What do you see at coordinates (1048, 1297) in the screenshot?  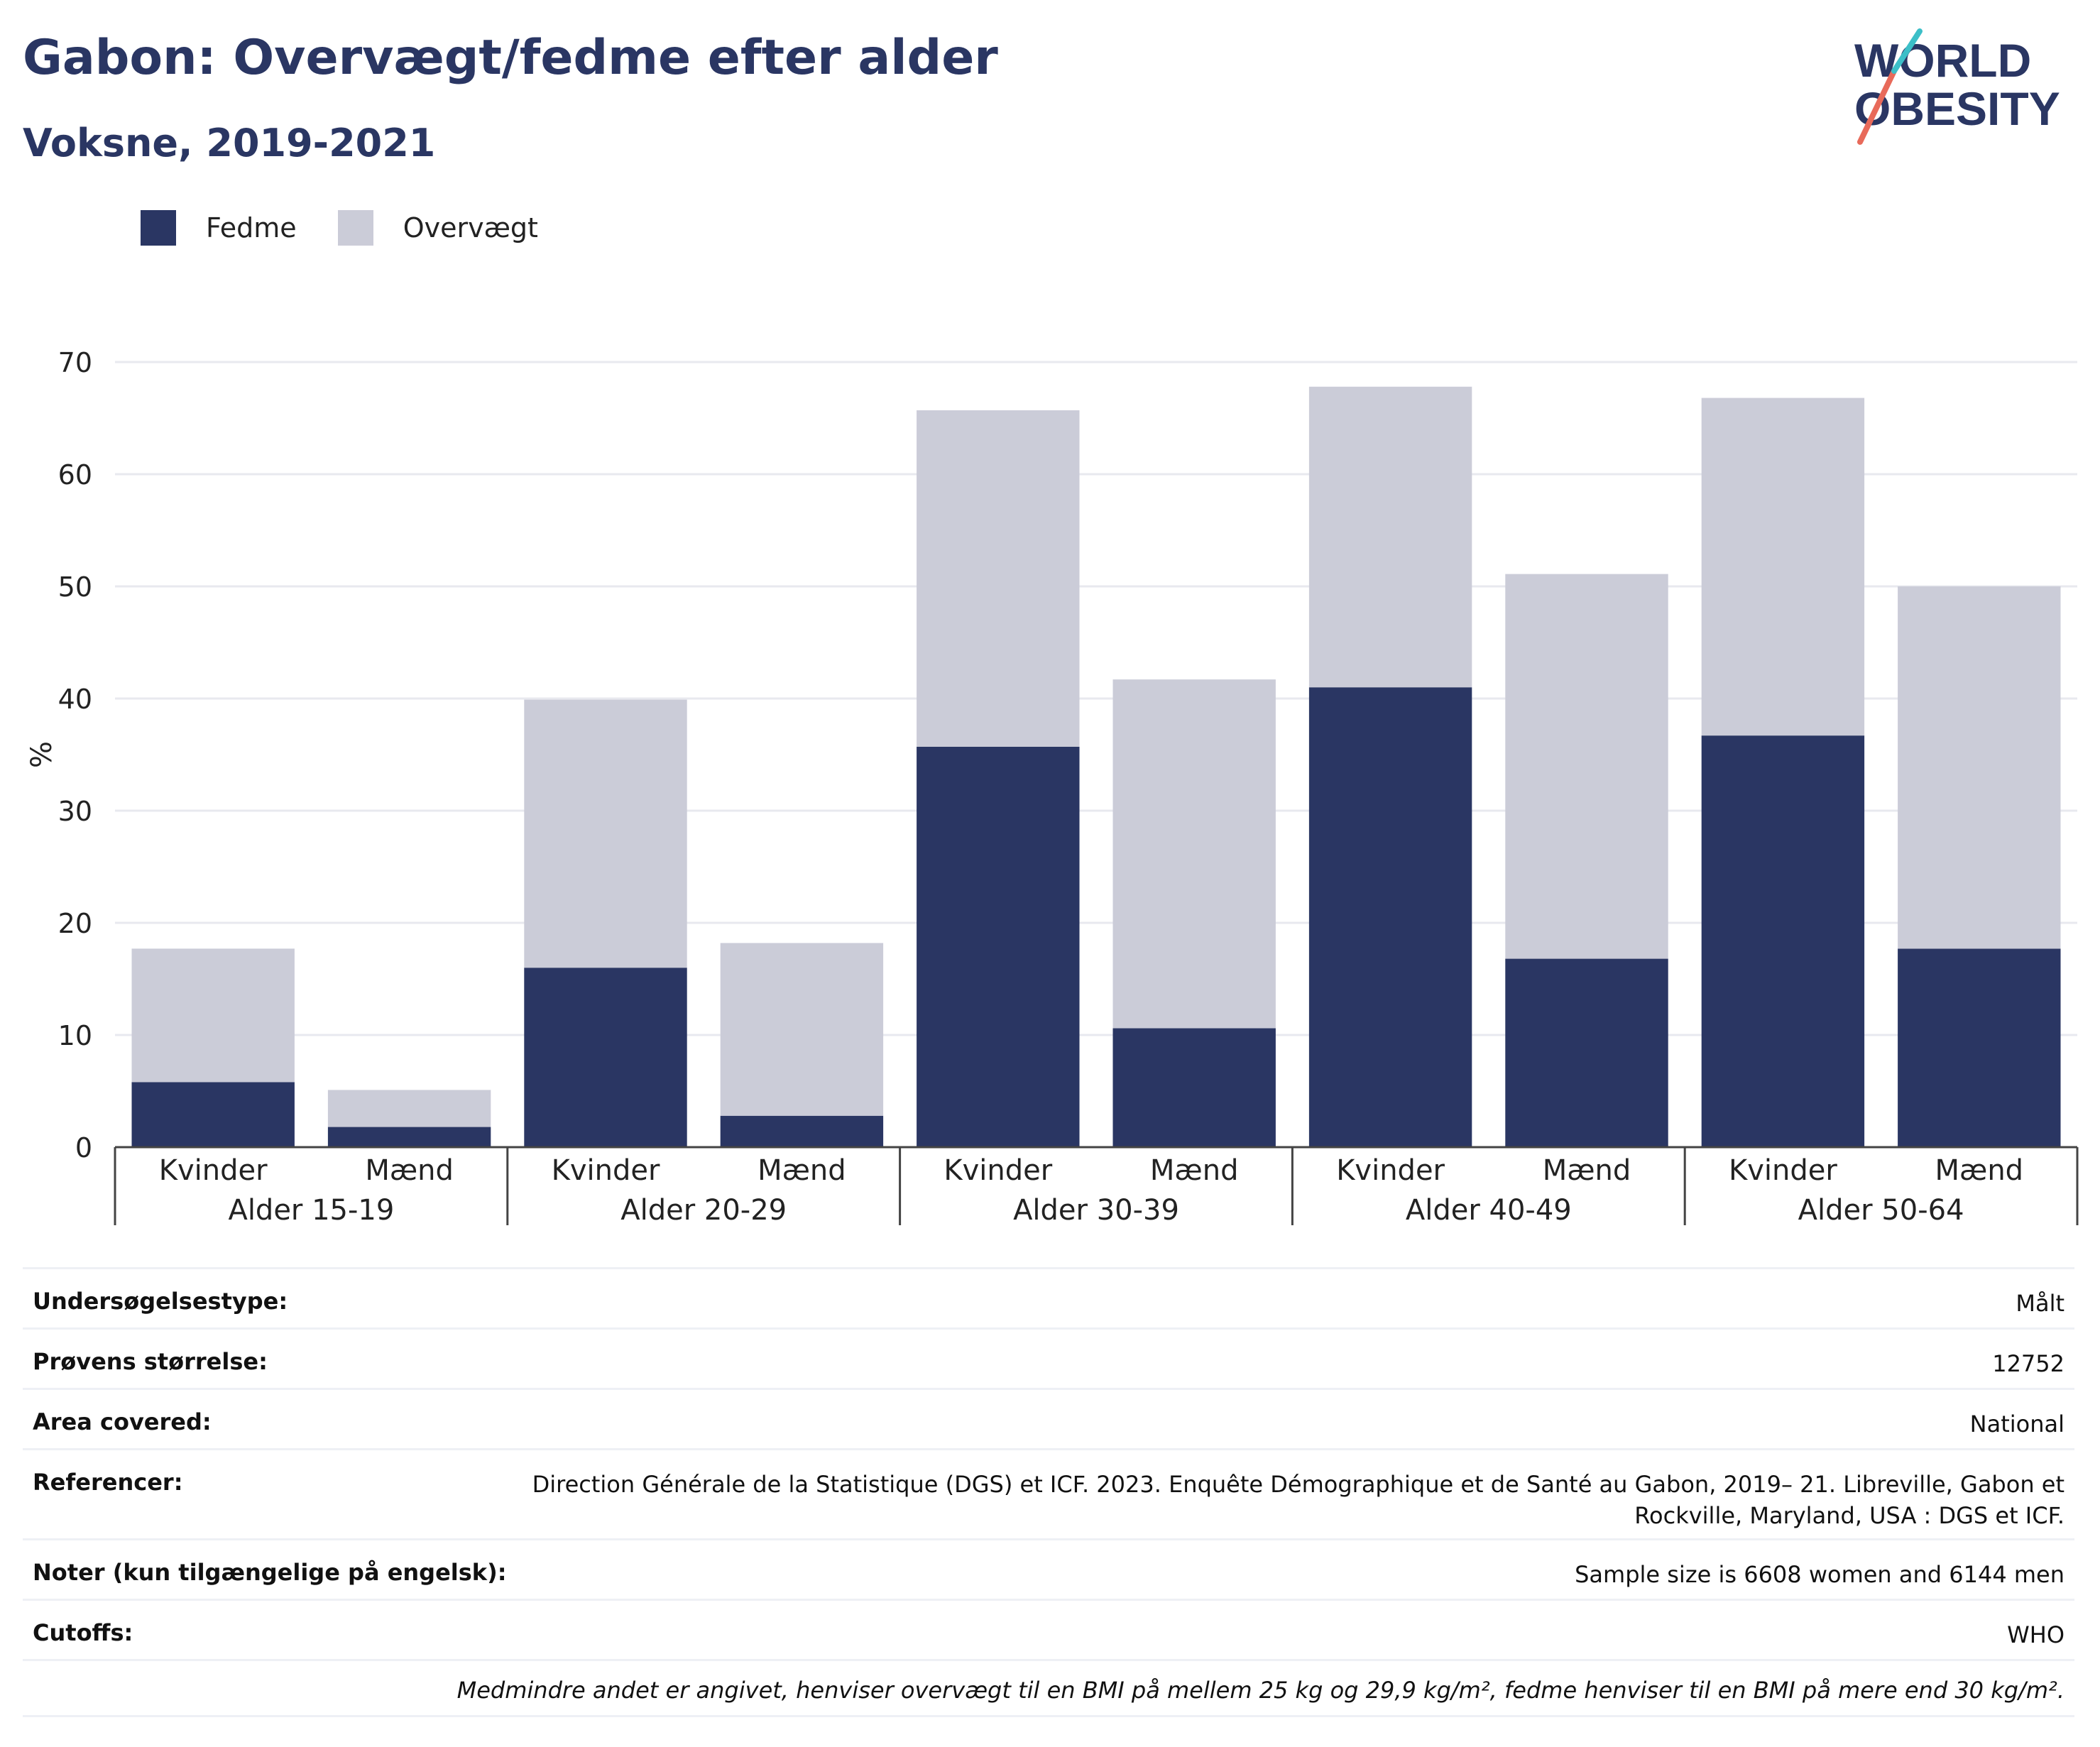 I see `info-row-survey-type: Undersøgelsestype: Målt` at bounding box center [1048, 1297].